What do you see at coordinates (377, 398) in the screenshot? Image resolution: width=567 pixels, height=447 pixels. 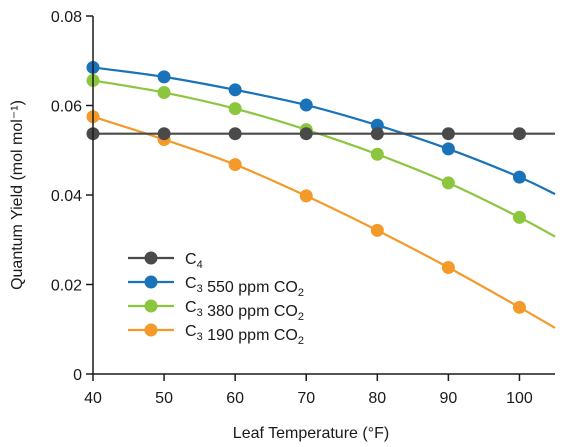 I see `x-tick-label: 80` at bounding box center [377, 398].